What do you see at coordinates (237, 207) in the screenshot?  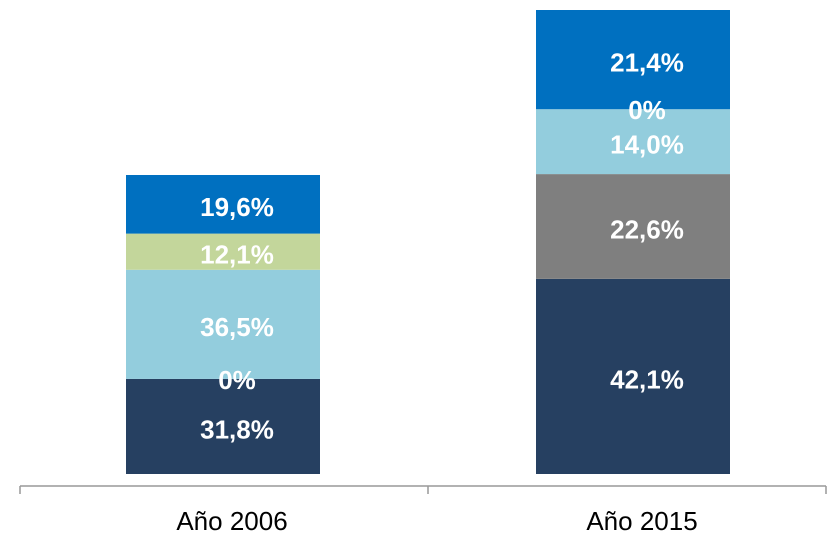 I see `data-label: 19,6%` at bounding box center [237, 207].